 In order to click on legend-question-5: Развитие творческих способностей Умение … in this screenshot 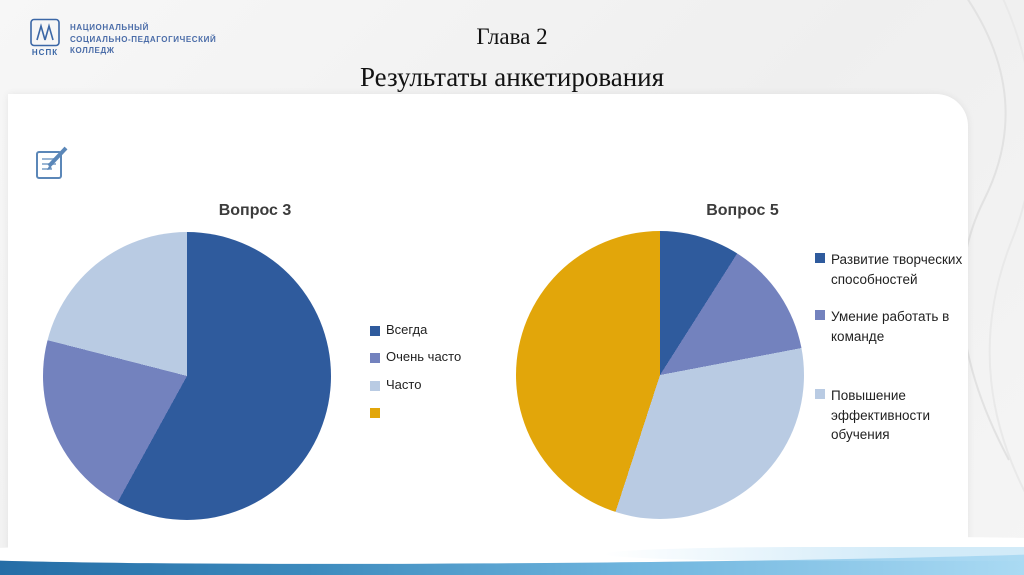, I will do `click(895, 347)`.